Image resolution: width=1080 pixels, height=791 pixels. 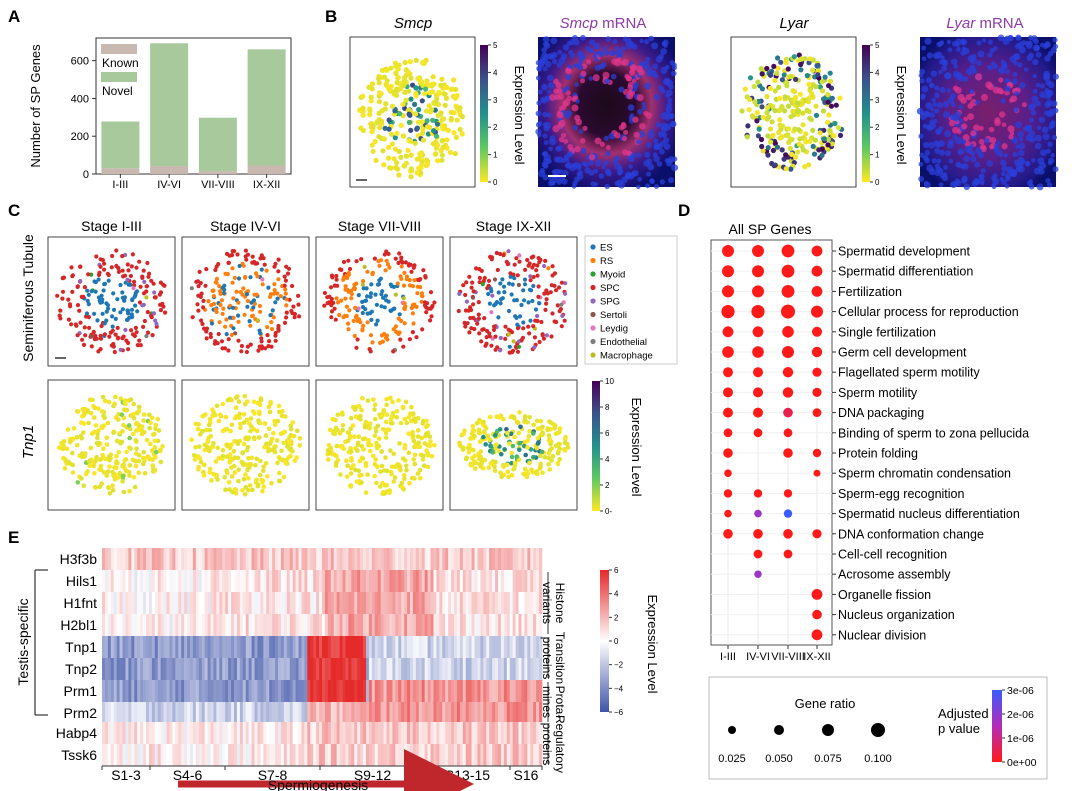 What do you see at coordinates (379, 445) in the screenshot?
I see `tnp1-frame` at bounding box center [379, 445].